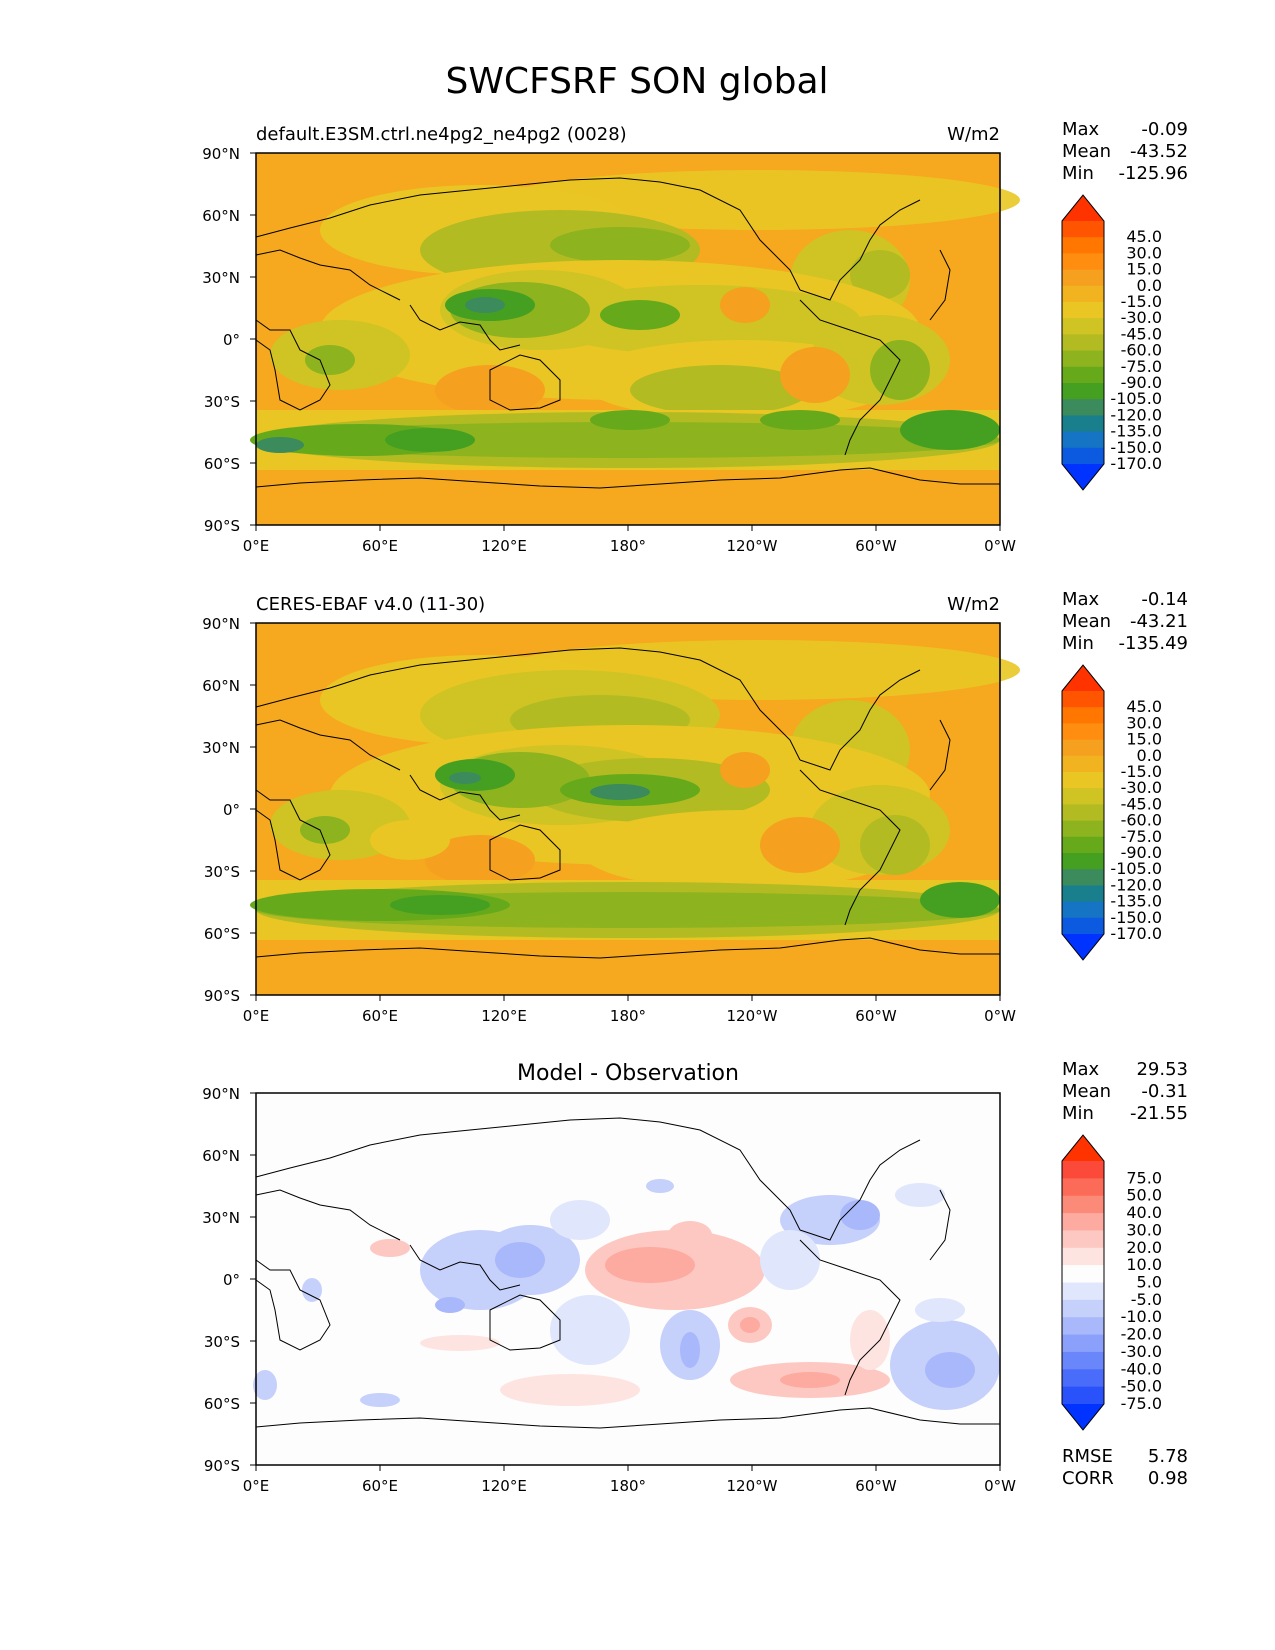 The width and height of the screenshot is (1275, 1650). What do you see at coordinates (1087, 1456) in the screenshot?
I see `rmse-label: RMSE` at bounding box center [1087, 1456].